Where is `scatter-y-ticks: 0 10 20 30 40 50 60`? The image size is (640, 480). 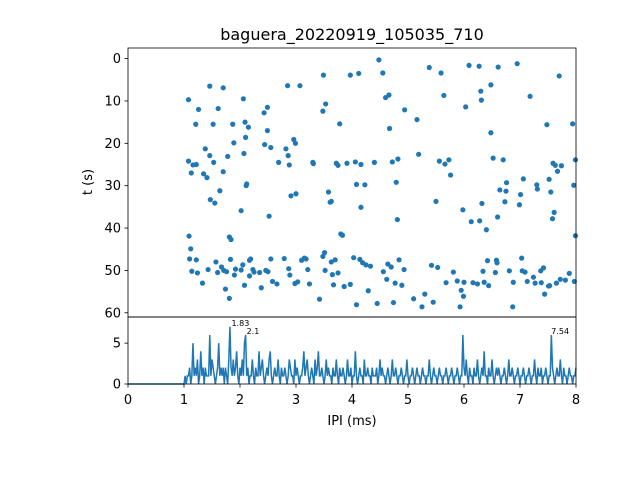
scatter-y-ticks: 0 10 20 30 40 50 60 is located at coordinates (116, 186).